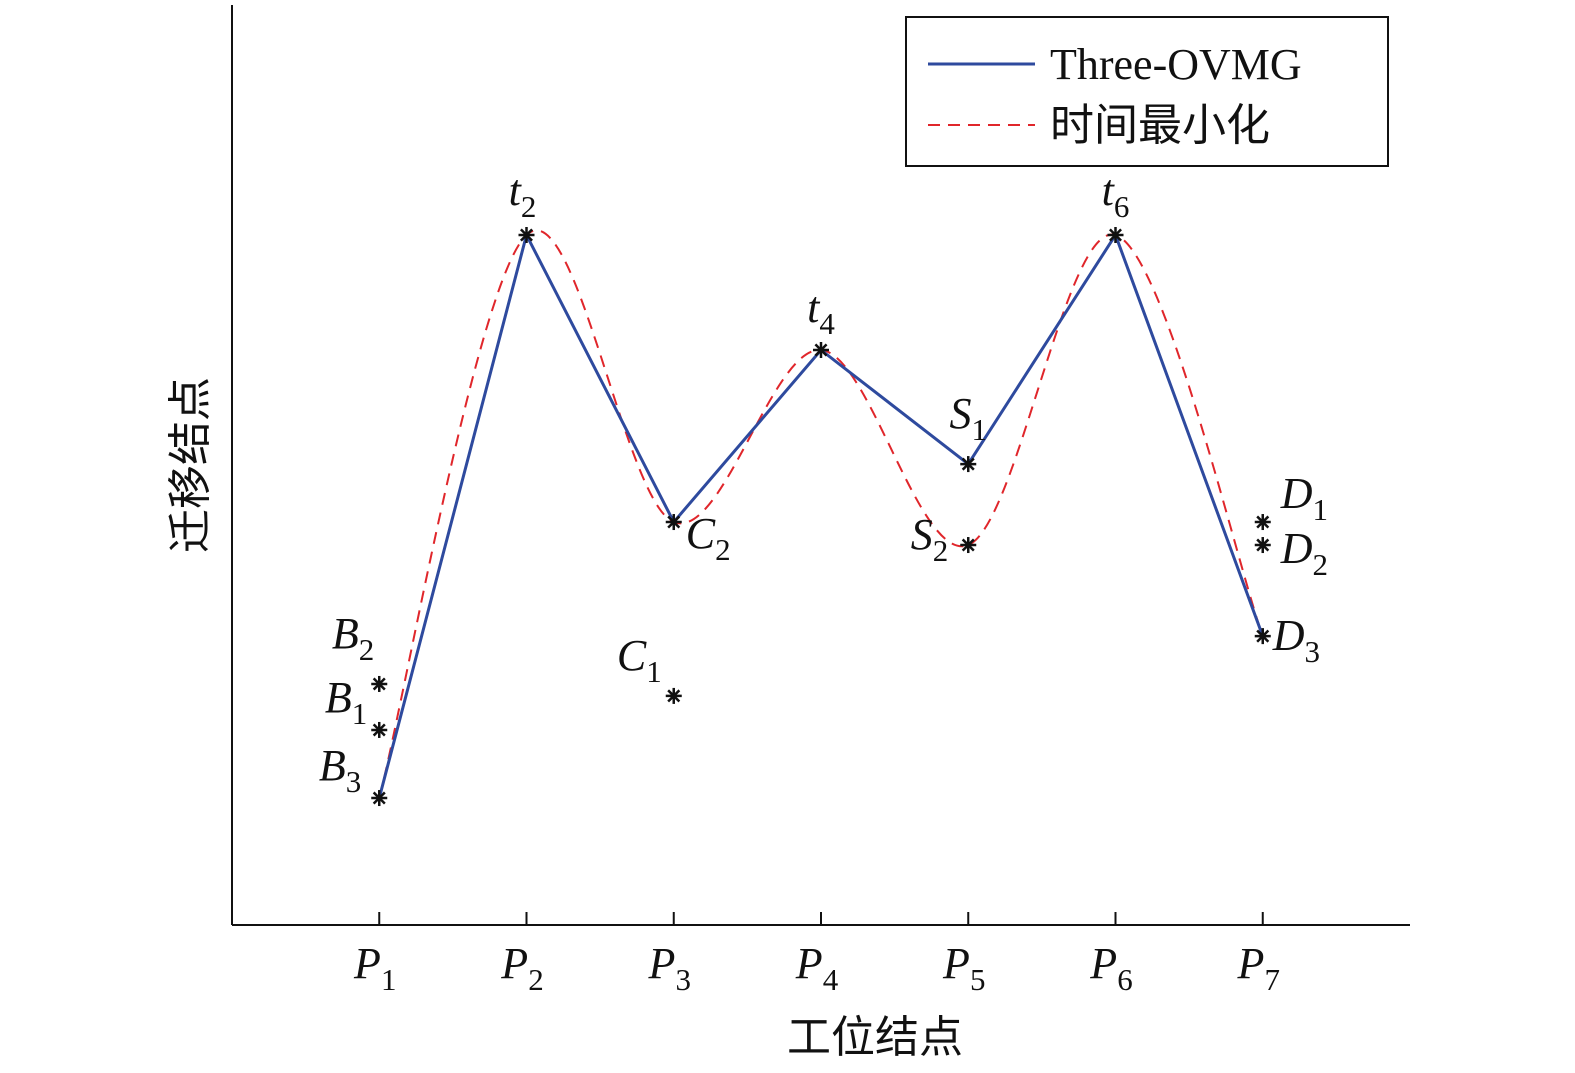 Image resolution: width=1575 pixels, height=1073 pixels. What do you see at coordinates (521, 968) in the screenshot?
I see `x-tick-label: P2` at bounding box center [521, 968].